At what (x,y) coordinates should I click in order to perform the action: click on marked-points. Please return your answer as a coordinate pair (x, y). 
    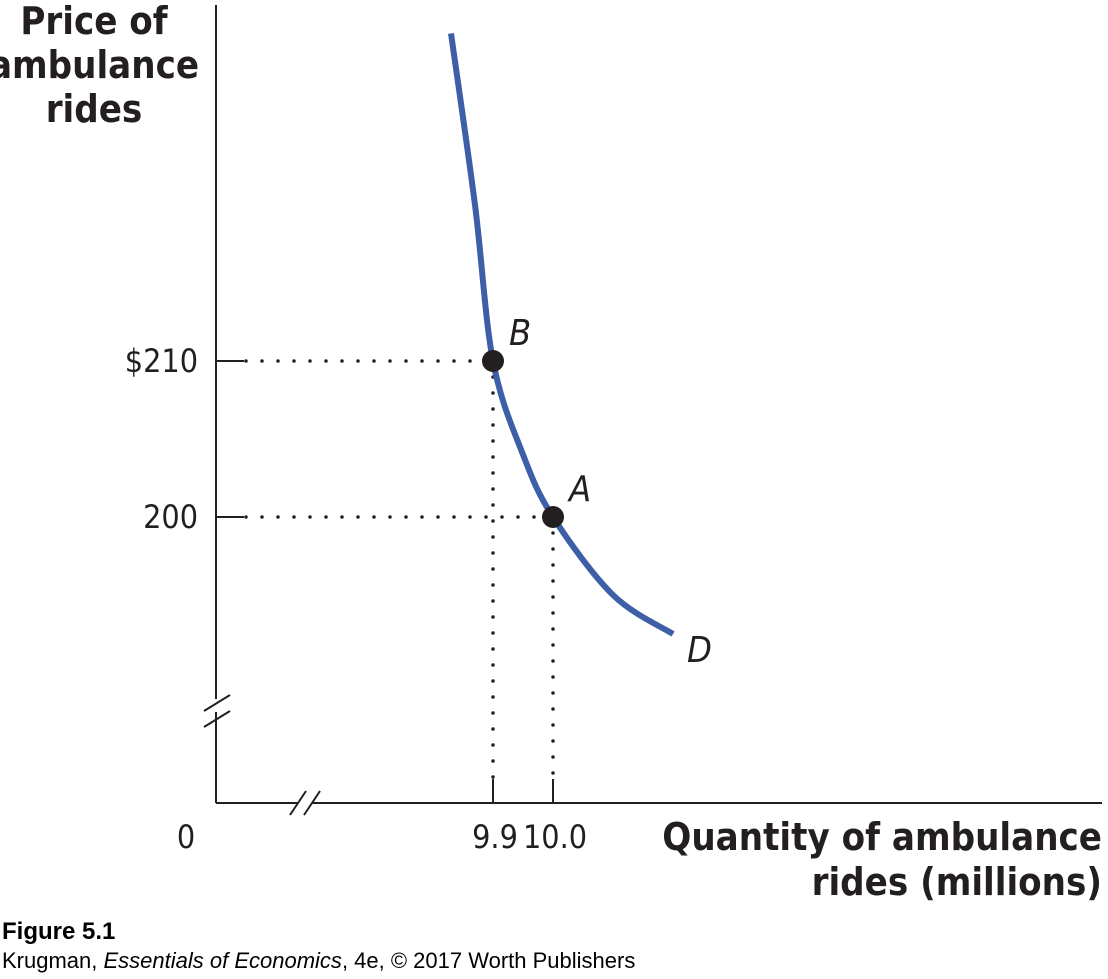
    Looking at the image, I should click on (523, 439).